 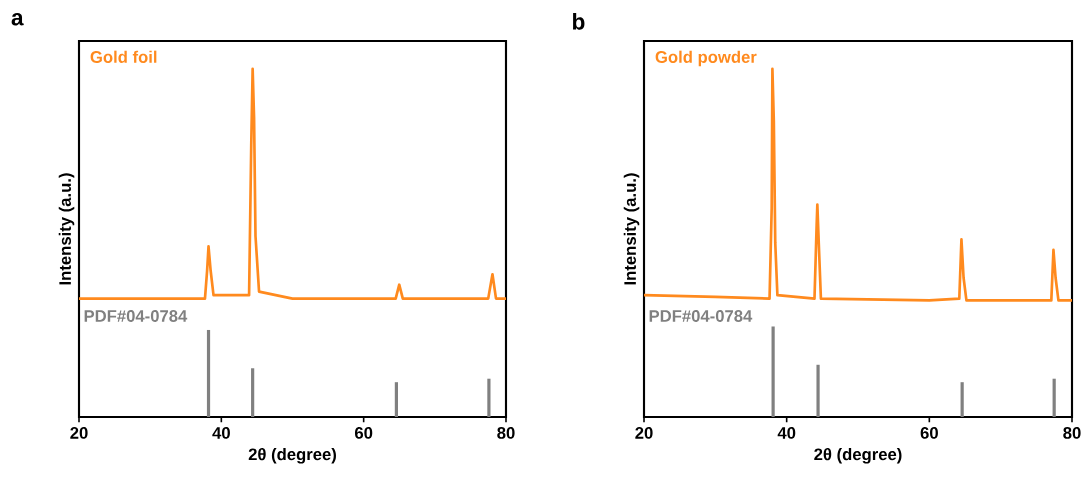 I want to click on chart-title: b, so click(x=579, y=21).